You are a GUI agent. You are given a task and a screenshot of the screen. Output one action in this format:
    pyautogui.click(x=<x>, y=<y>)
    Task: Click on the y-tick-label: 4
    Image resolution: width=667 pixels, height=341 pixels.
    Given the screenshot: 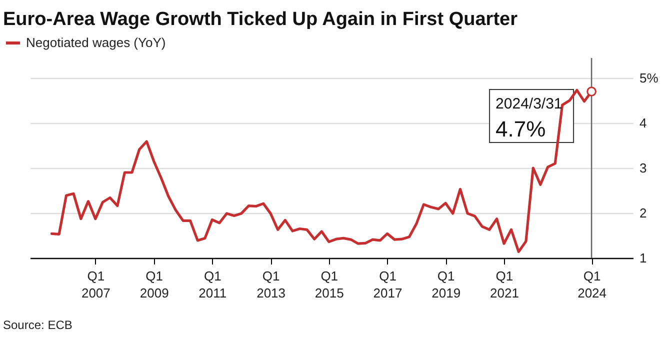 What is the action you would take?
    pyautogui.click(x=643, y=123)
    